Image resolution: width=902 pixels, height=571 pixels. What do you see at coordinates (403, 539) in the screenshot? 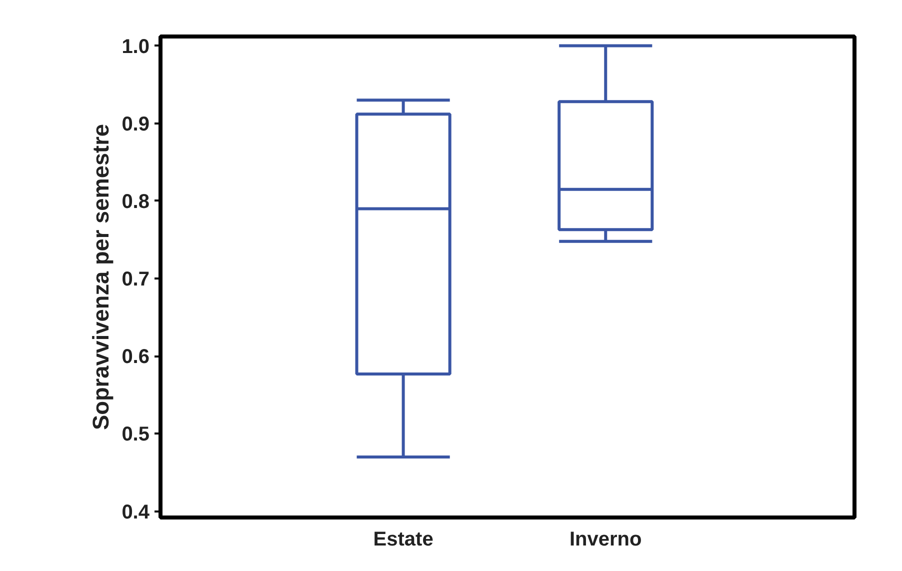
I see `x-tick-label: Estate` at bounding box center [403, 539].